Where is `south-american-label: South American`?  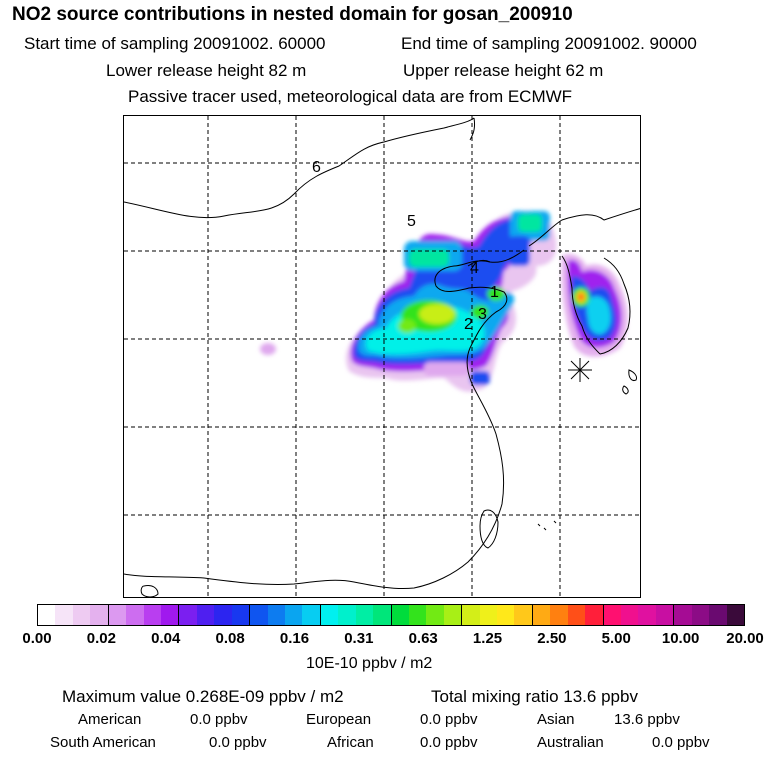
south-american-label: South American is located at coordinates (103, 742).